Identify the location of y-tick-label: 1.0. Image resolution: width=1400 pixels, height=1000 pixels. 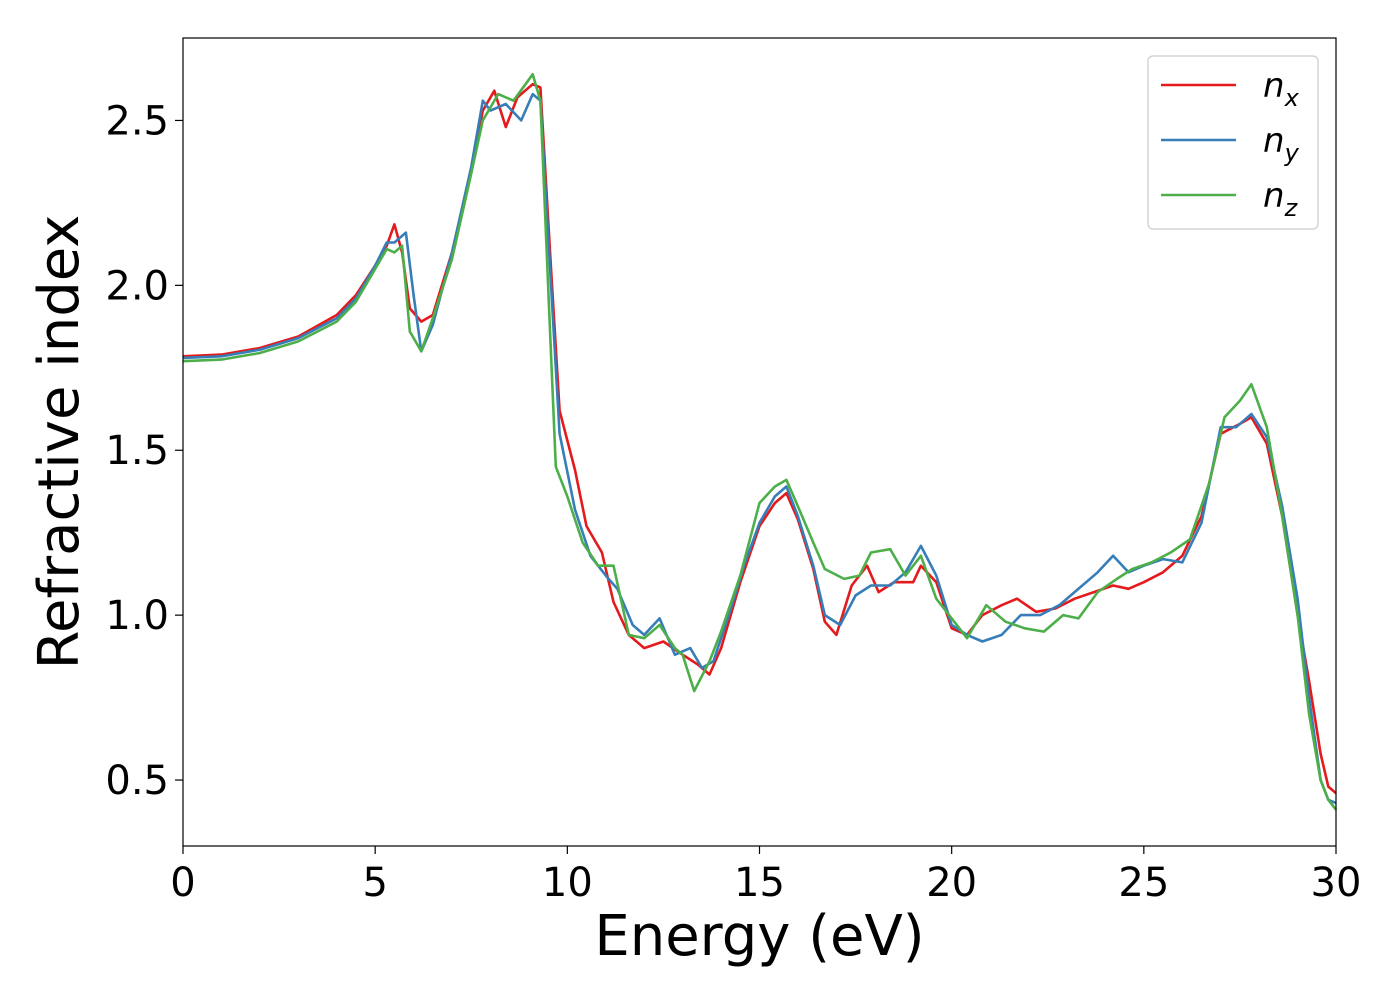
(137, 616).